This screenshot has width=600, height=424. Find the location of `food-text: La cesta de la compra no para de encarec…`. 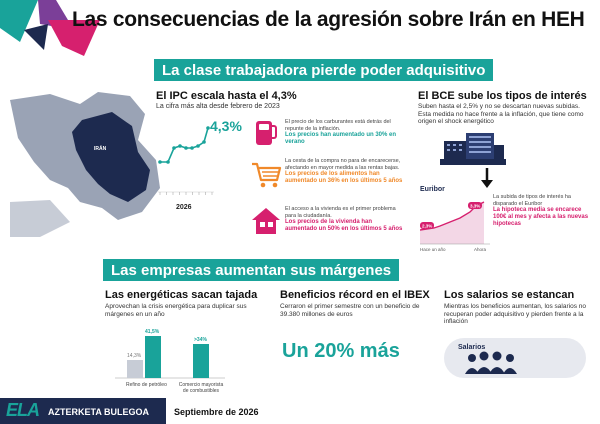

food-text: La cesta de la compra no para de encarec… is located at coordinates (343, 164).